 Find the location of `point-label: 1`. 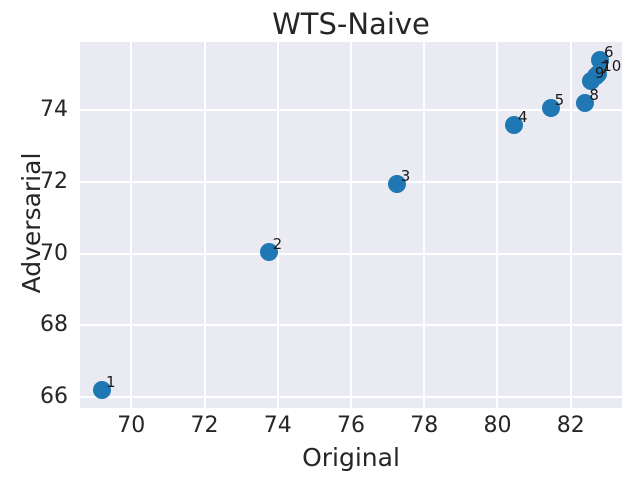

point-label: 1 is located at coordinates (110, 382).